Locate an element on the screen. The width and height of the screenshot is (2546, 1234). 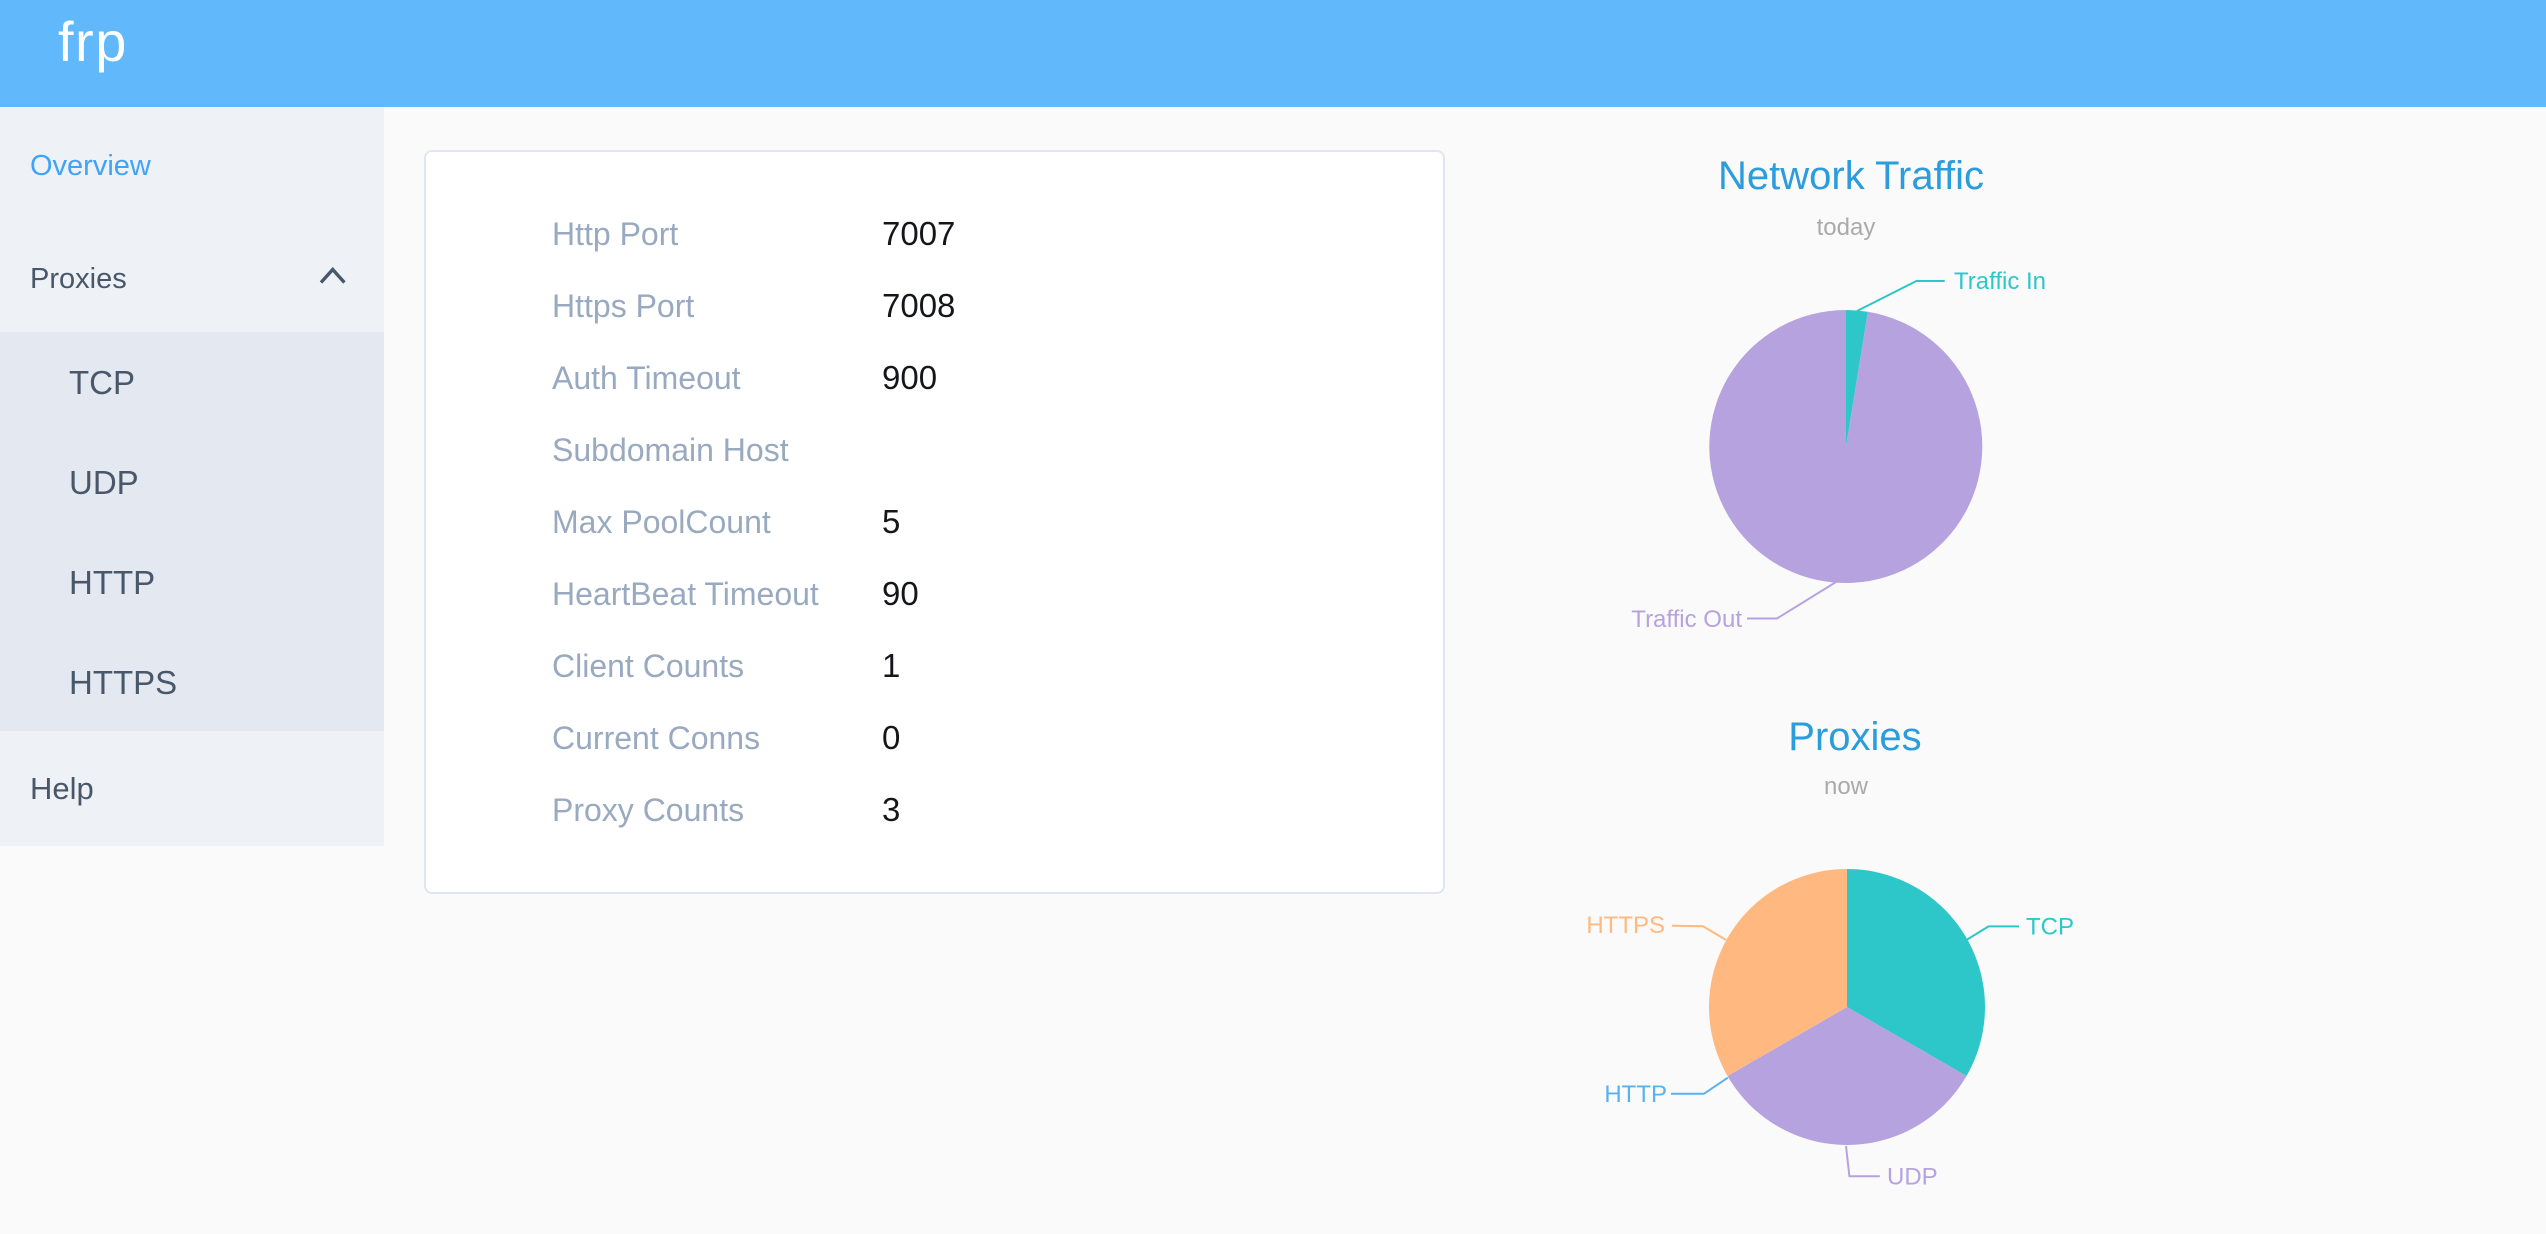
svg-text: HTTPS is located at coordinates (1625, 925).